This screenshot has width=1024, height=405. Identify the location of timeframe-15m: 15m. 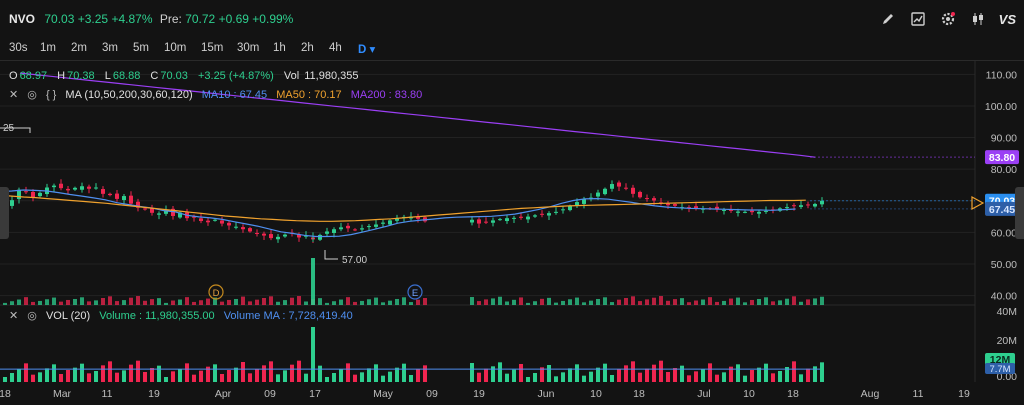
(212, 48).